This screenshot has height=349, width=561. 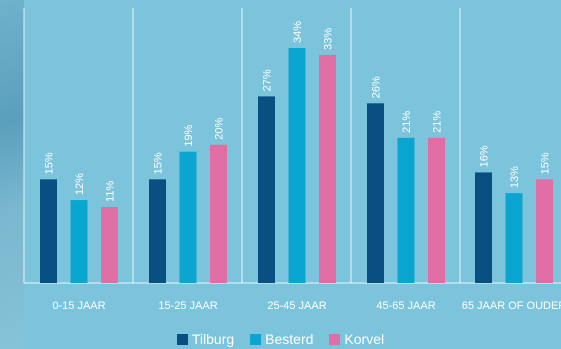 What do you see at coordinates (329, 39) in the screenshot?
I see `data-label-korvel-2: 33%` at bounding box center [329, 39].